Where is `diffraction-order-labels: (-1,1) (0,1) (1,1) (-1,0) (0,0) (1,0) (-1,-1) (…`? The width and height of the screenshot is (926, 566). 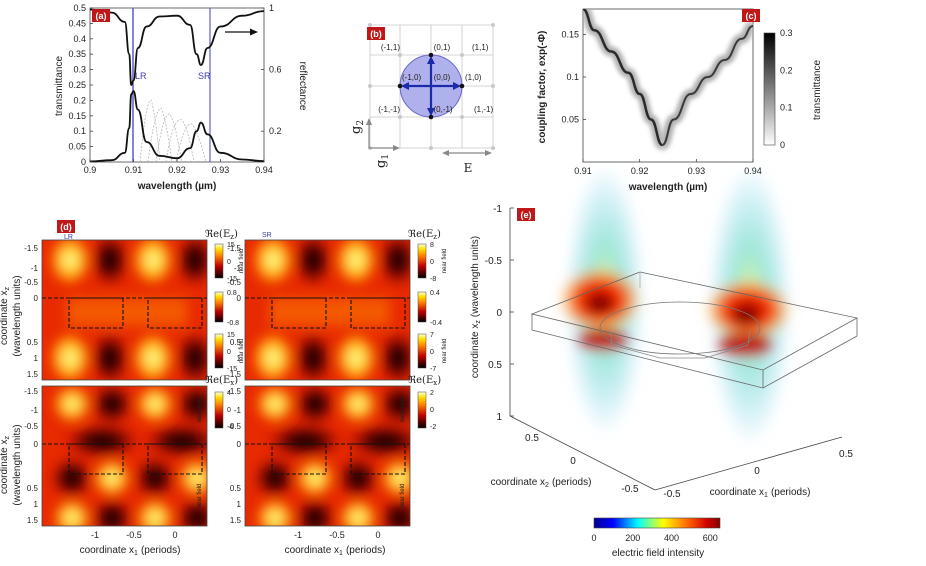
diffraction-order-labels: (-1,1) (0,1) (1,1) (-1,0) (0,0) (1,0) (-1,-1) (… is located at coordinates (435, 78).